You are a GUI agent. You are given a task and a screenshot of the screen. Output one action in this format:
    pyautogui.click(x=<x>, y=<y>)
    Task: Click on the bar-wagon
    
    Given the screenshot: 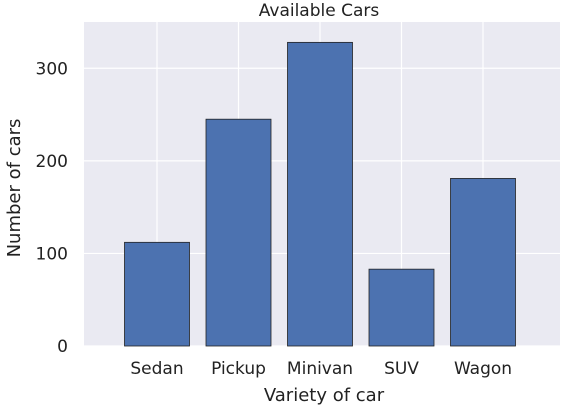 What is the action you would take?
    pyautogui.click(x=483, y=262)
    